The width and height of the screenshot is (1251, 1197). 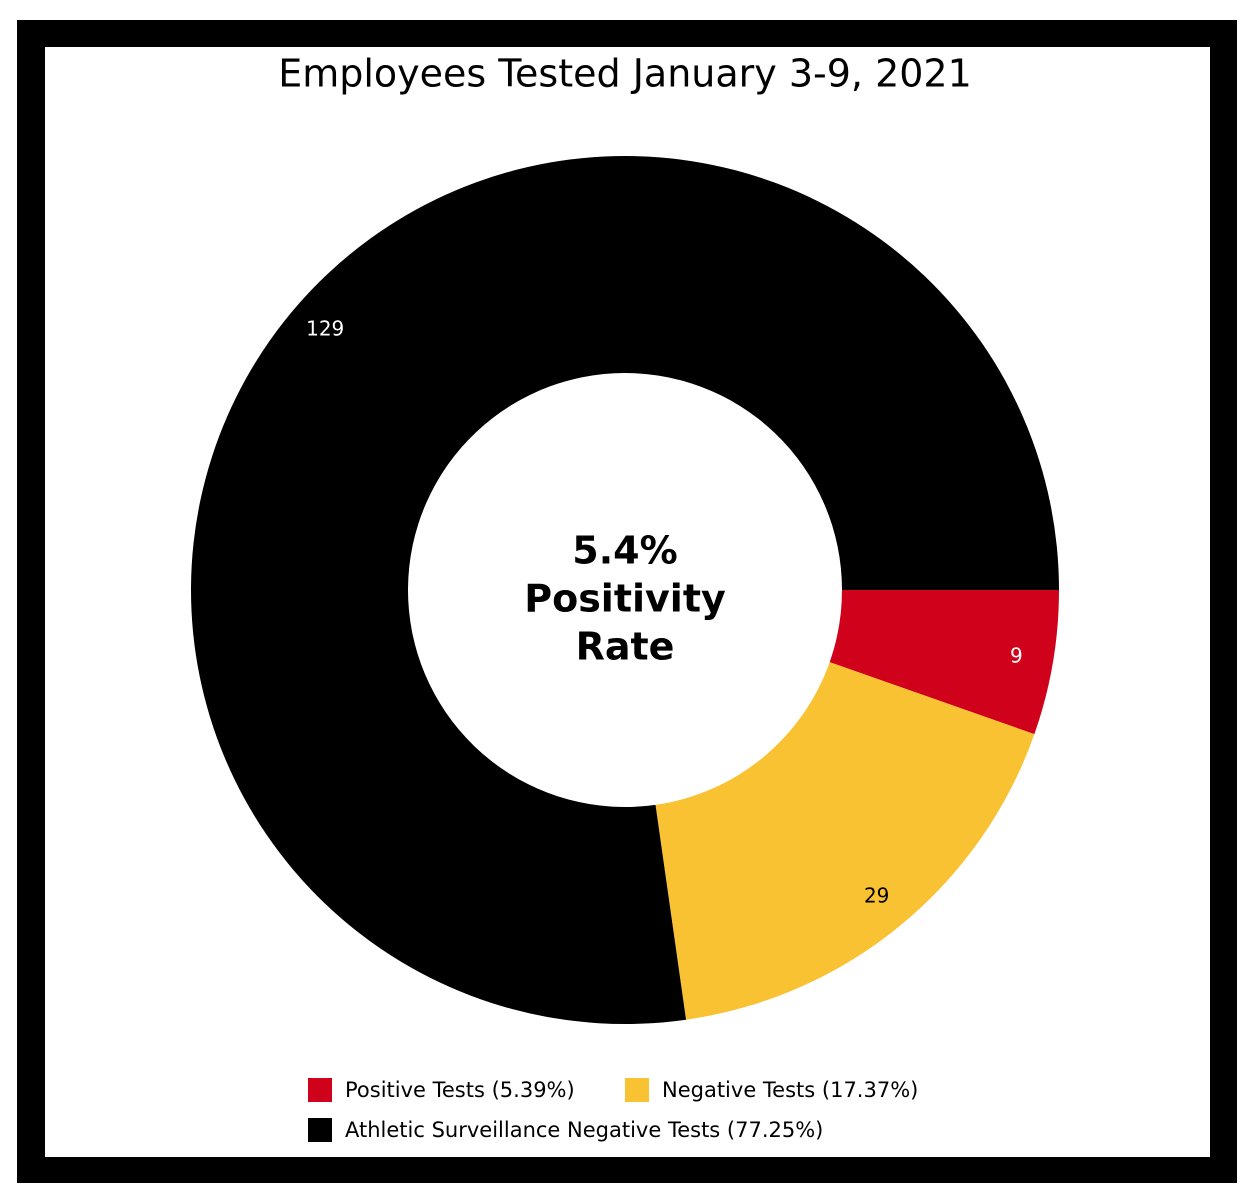 I want to click on data-label: 9, so click(x=1016, y=655).